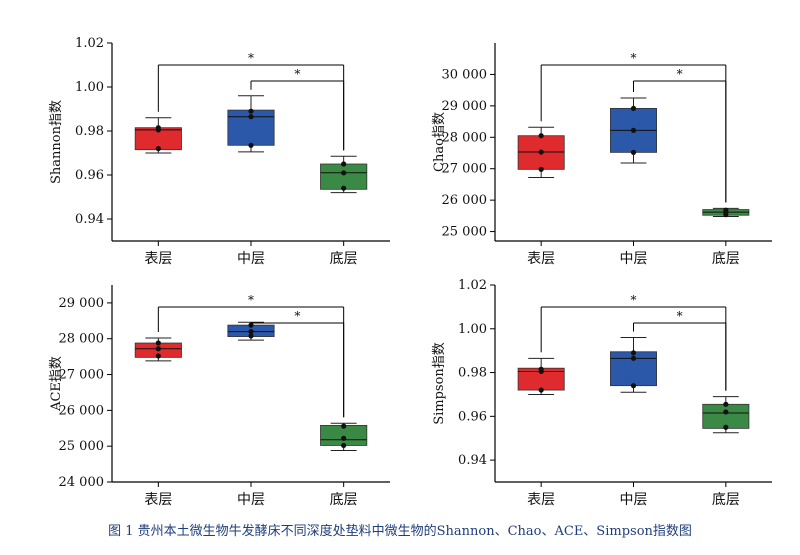 The width and height of the screenshot is (800, 555). I want to click on y-axis-label: ACE指数, so click(56, 384).